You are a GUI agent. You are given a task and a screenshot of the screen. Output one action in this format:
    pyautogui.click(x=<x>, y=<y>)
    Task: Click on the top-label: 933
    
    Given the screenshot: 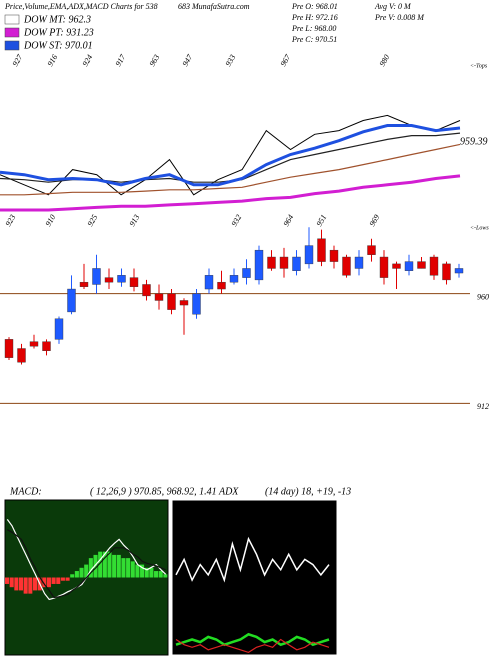 What is the action you would take?
    pyautogui.click(x=231, y=60)
    